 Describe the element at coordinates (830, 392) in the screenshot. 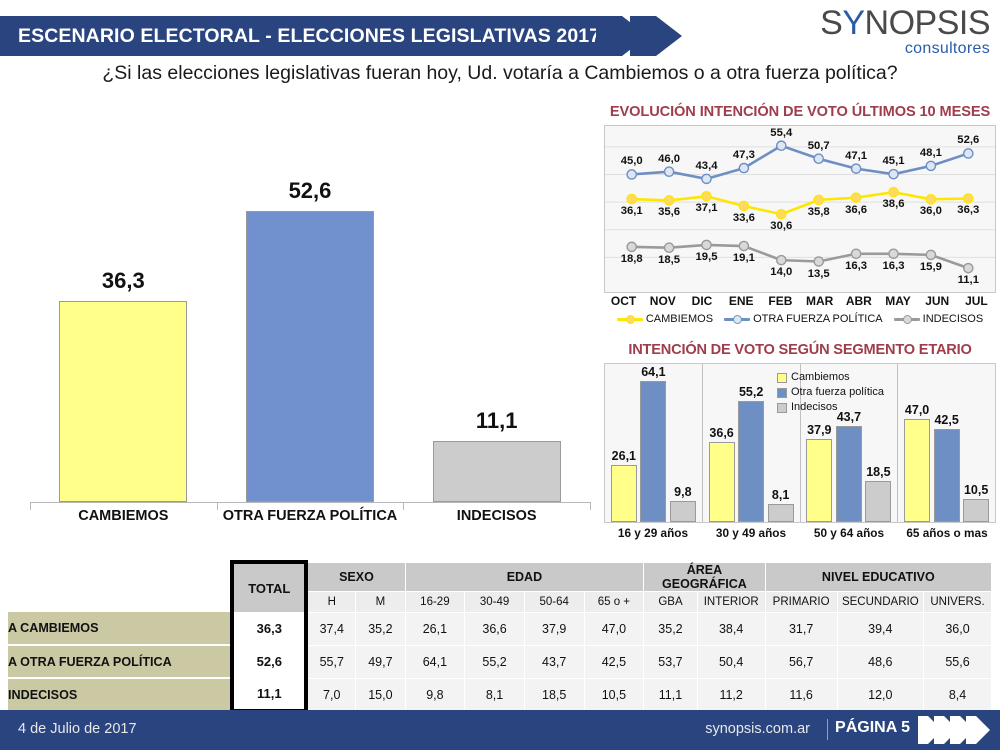

I see `age-segment-legend-item: Otra fuerza política` at that location.